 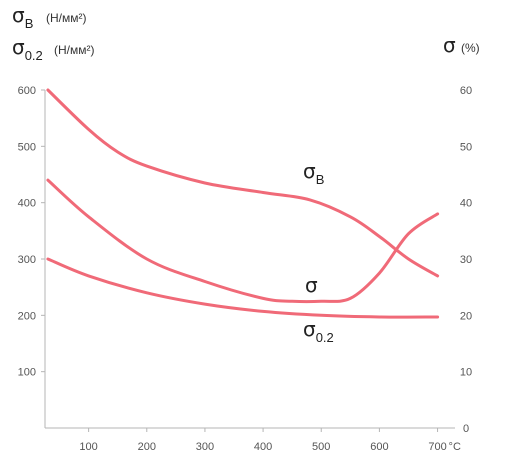 What do you see at coordinates (309, 171) in the screenshot?
I see `series-label-sigma-b-symbol: σ` at bounding box center [309, 171].